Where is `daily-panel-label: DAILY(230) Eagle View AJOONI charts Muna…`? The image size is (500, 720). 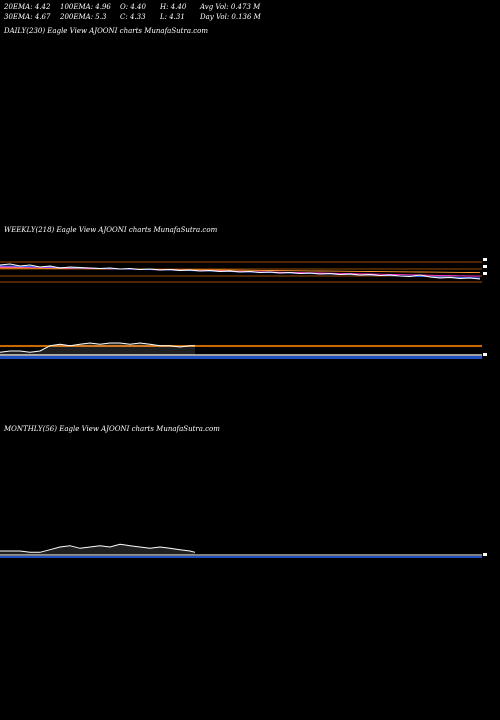
daily-panel-label: DAILY(230) Eagle View AJOONI charts Muna… is located at coordinates (106, 31).